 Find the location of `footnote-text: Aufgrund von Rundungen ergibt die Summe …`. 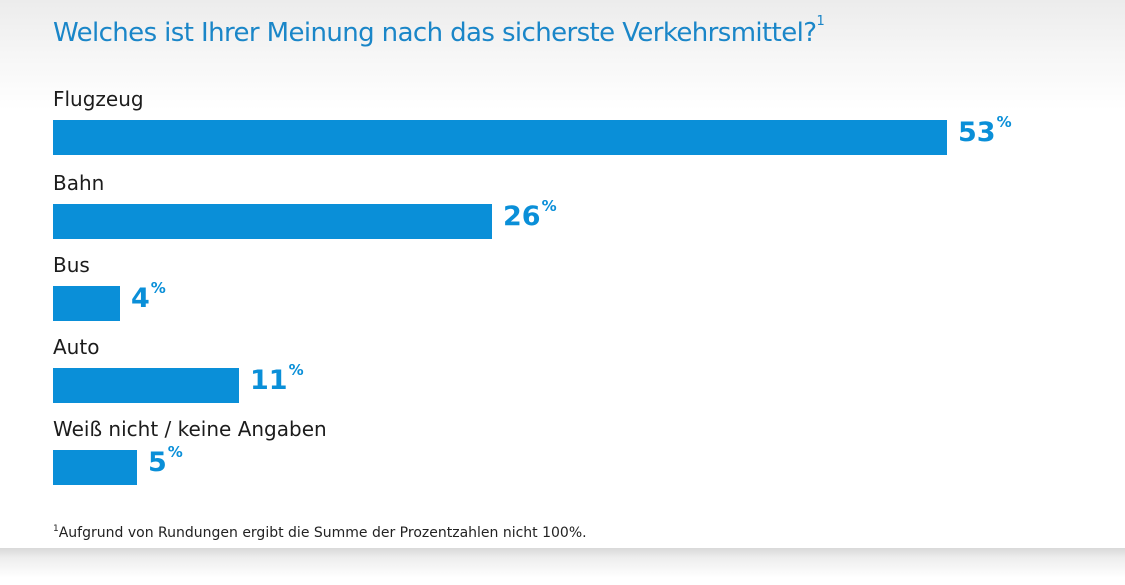

footnote-text: Aufgrund von Rundungen ergibt die Summe … is located at coordinates (322, 533).